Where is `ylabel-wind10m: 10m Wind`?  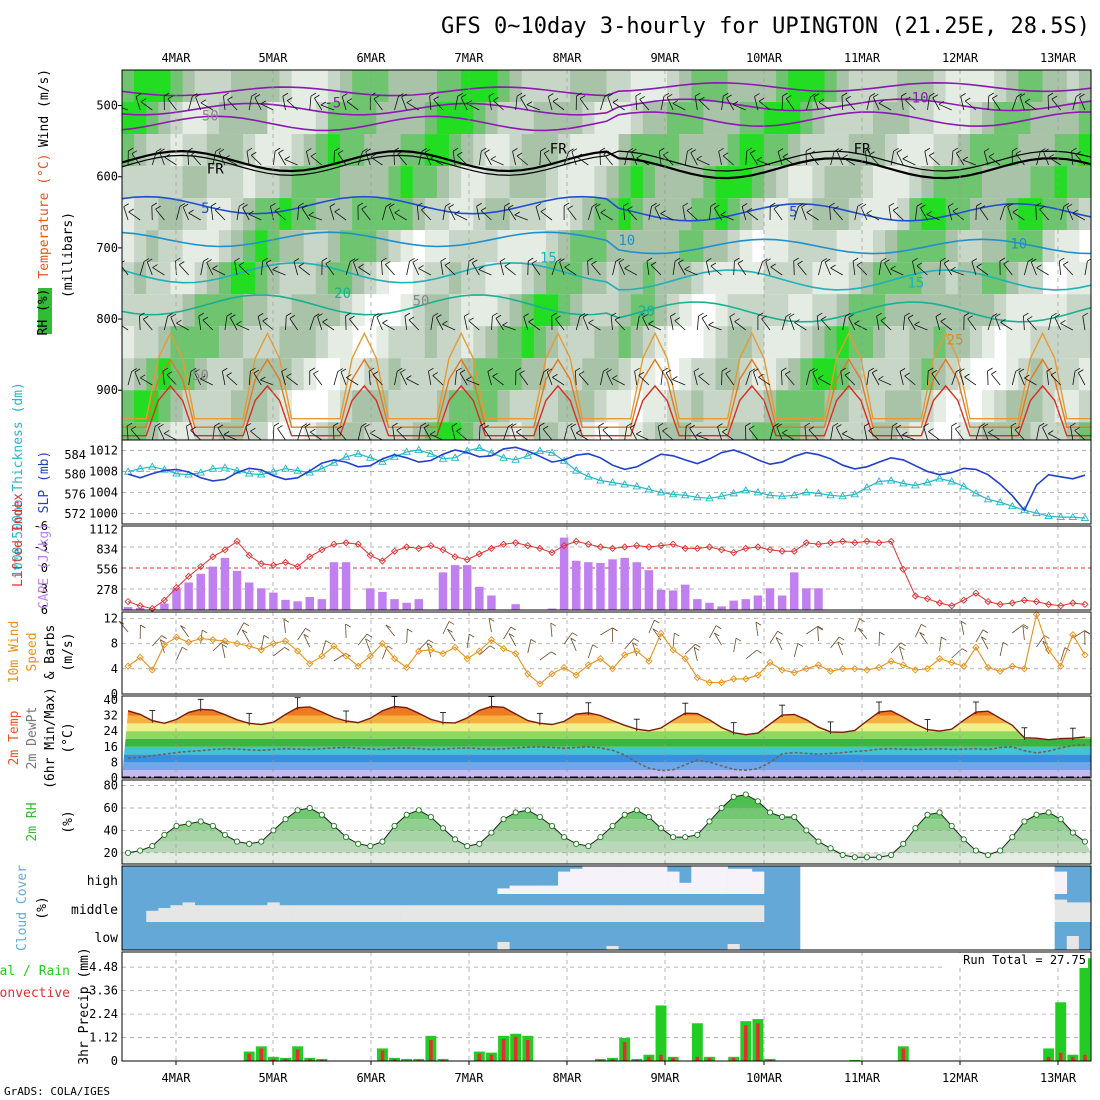
ylabel-wind10m: 10m Wind is located at coordinates (14, 652).